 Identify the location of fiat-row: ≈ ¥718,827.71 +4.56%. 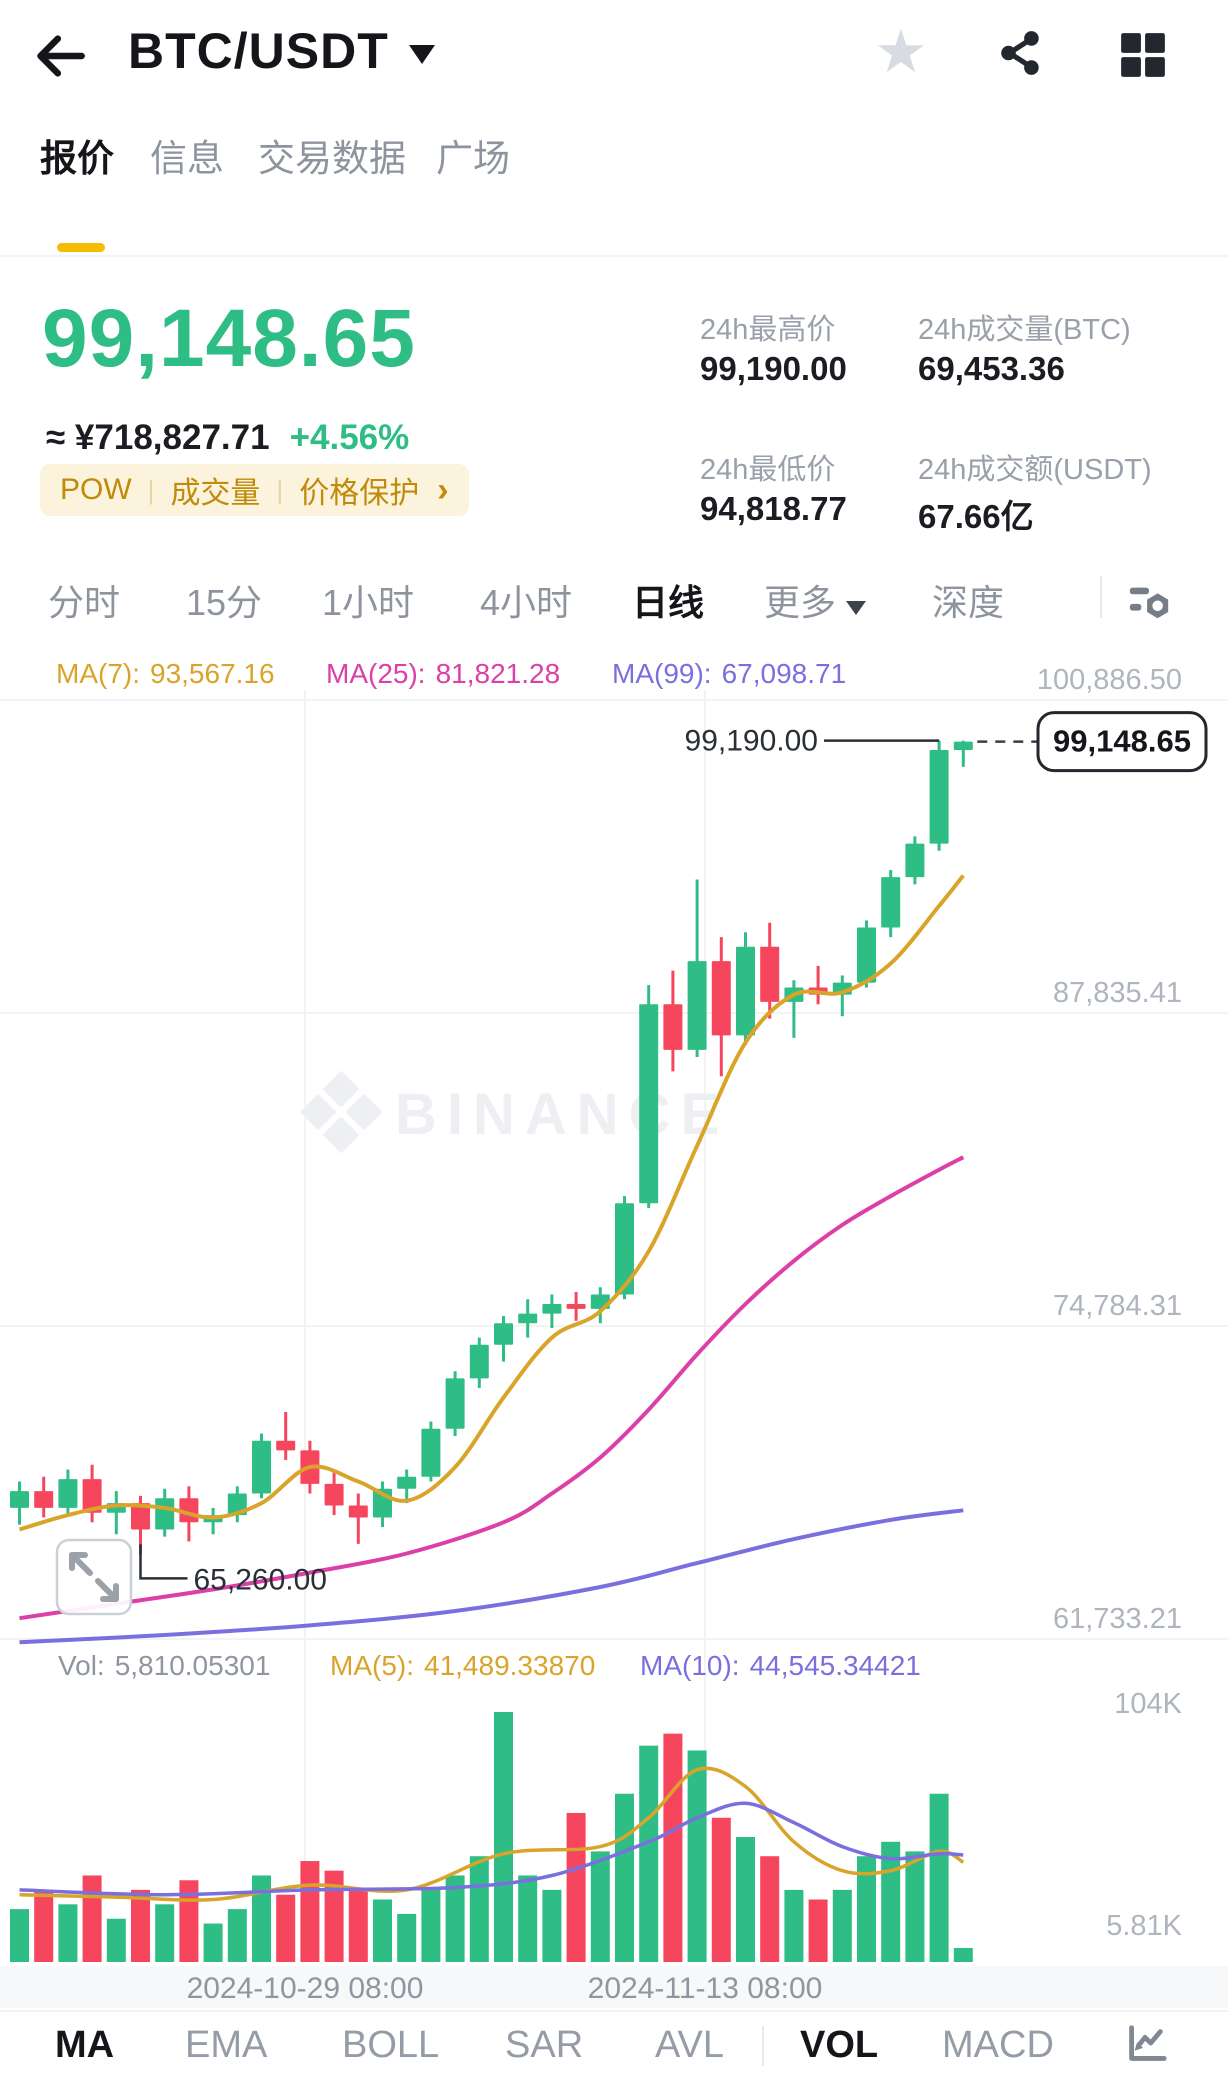
(227, 438).